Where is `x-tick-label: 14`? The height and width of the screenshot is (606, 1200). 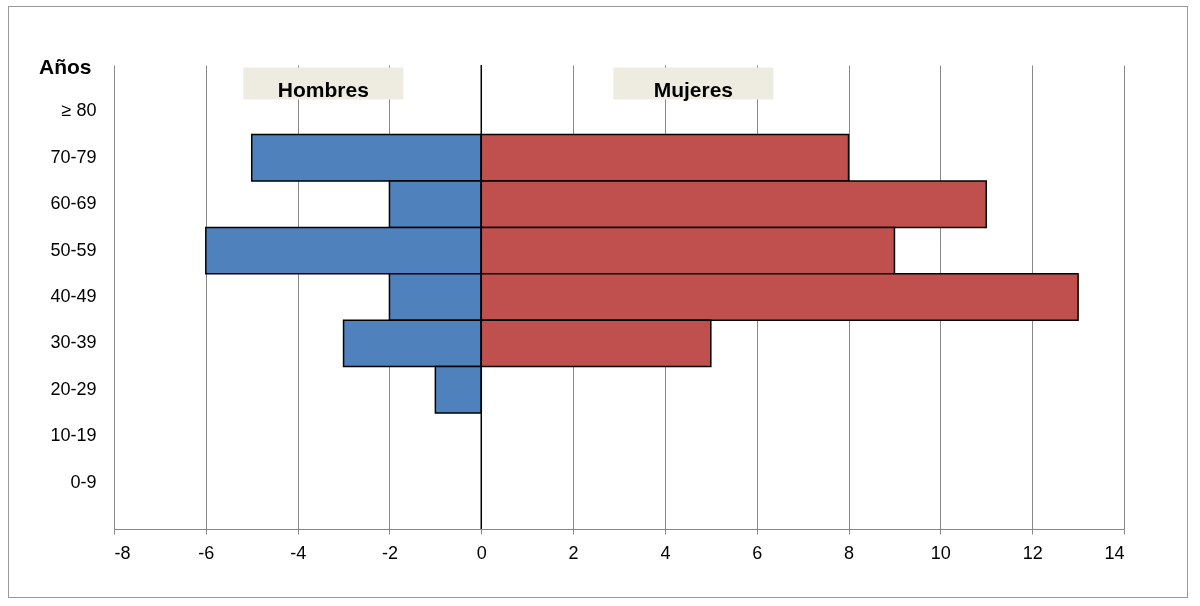 x-tick-label: 14 is located at coordinates (1114, 552).